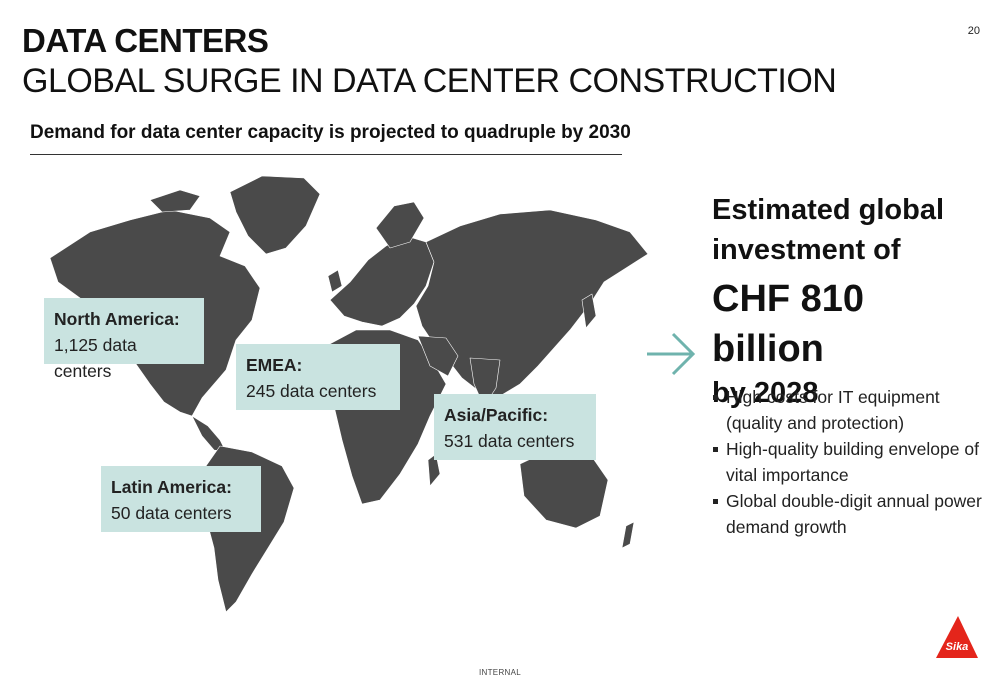 Image resolution: width=1000 pixels, height=685 pixels. What do you see at coordinates (828, 210) in the screenshot?
I see `investment-line1: Estimated global` at bounding box center [828, 210].